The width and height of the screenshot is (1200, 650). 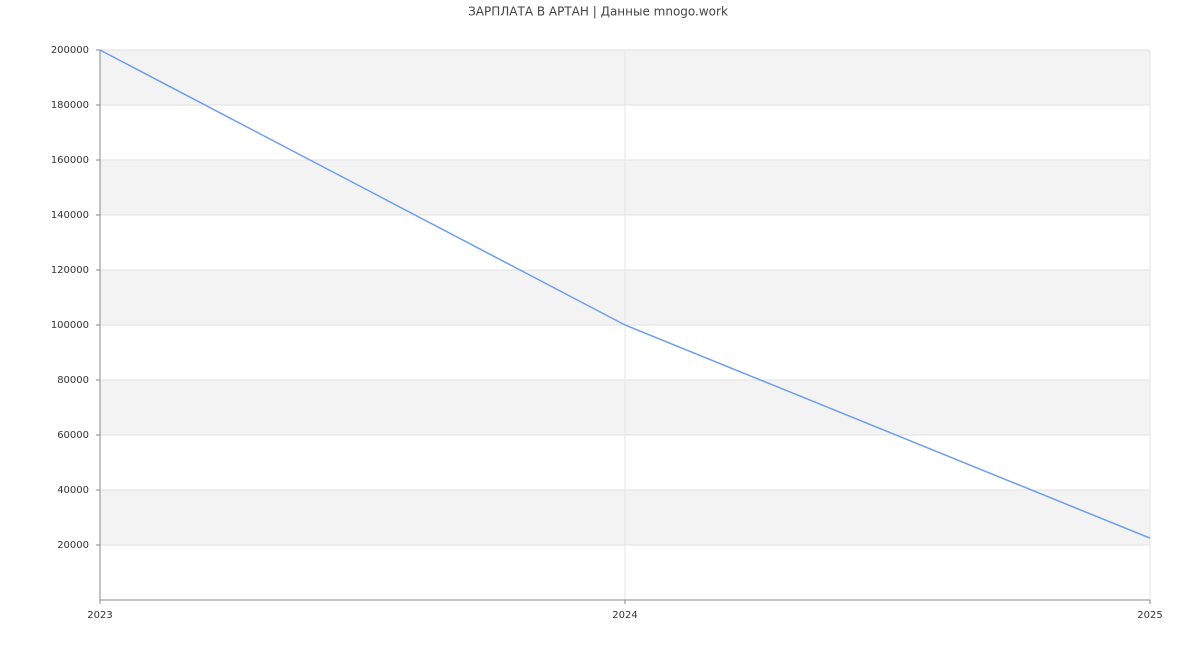 I want to click on y-tick-label: 160000, so click(x=70, y=160).